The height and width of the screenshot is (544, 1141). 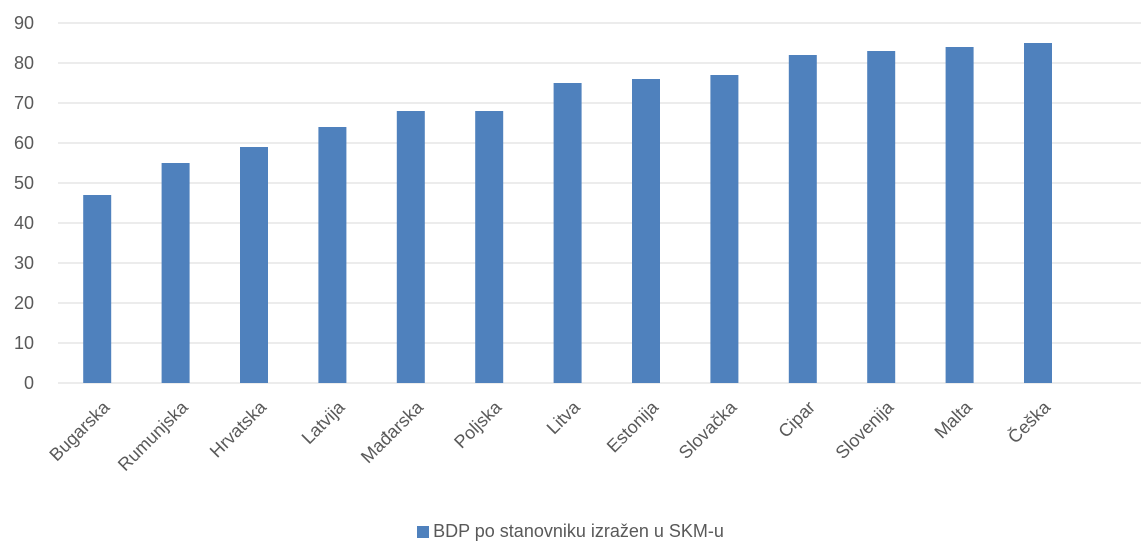 I want to click on x-tick-label: Malta, so click(x=954, y=419).